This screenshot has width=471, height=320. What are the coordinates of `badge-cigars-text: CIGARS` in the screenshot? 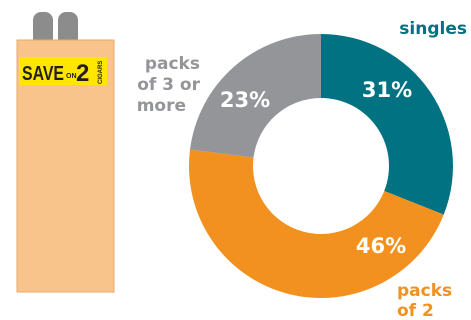 It's located at (101, 72).